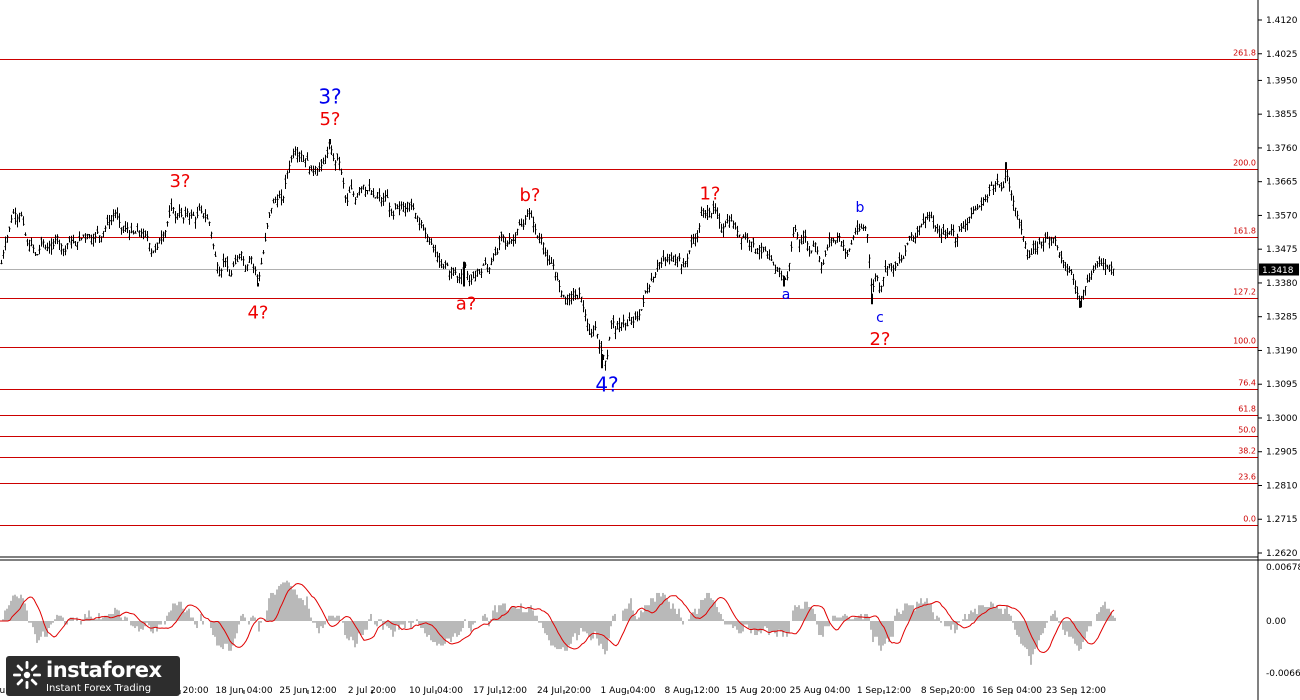 The image size is (1300, 700). Describe the element at coordinates (709, 193) in the screenshot. I see `wave-label: 1?` at that location.